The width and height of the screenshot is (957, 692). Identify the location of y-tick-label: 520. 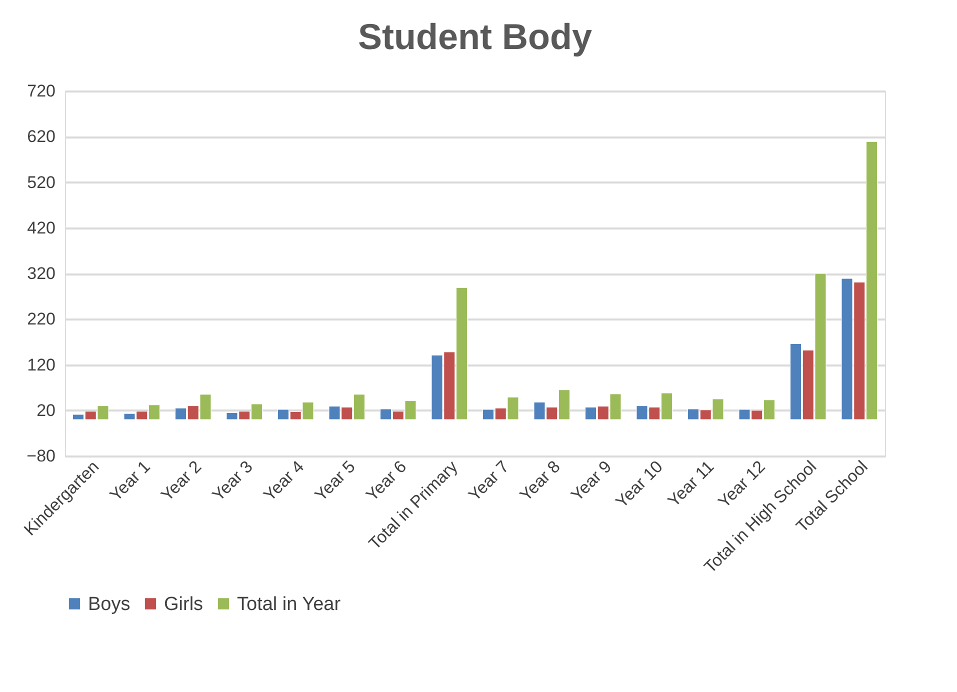
(41, 182).